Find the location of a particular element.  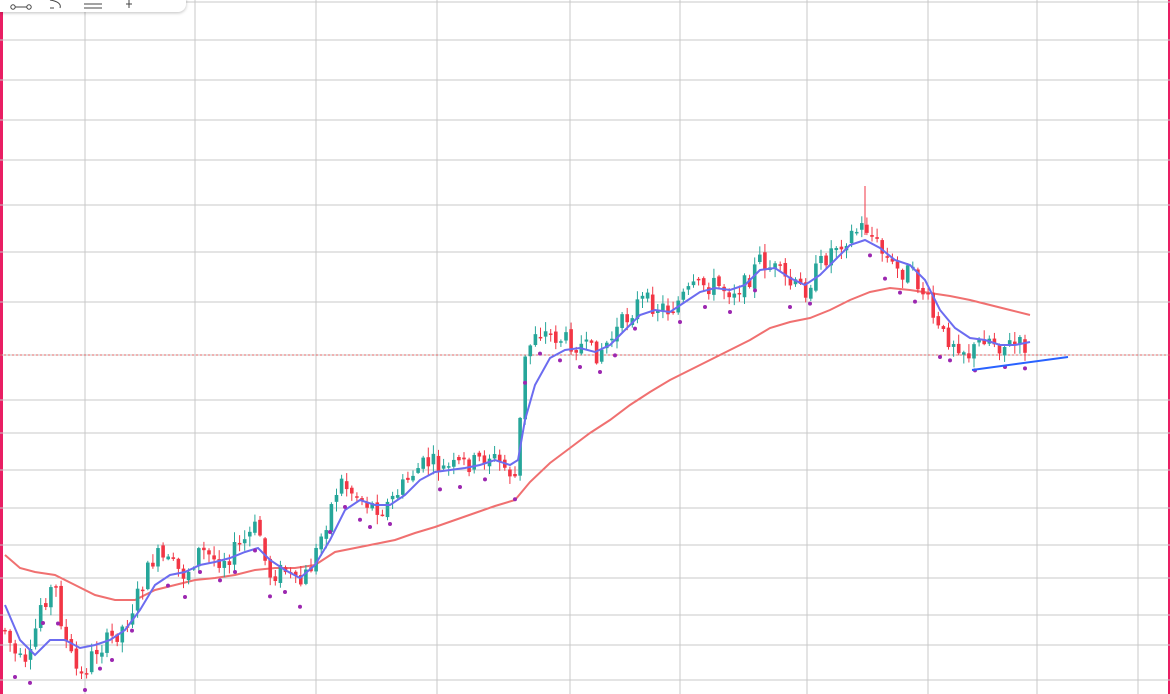

trendline is located at coordinates (1020, 363).